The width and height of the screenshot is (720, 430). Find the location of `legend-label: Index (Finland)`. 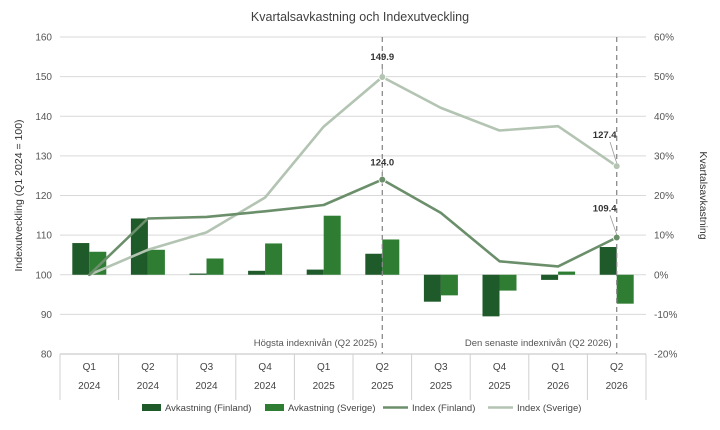

legend-label: Index (Finland) is located at coordinates (443, 408).